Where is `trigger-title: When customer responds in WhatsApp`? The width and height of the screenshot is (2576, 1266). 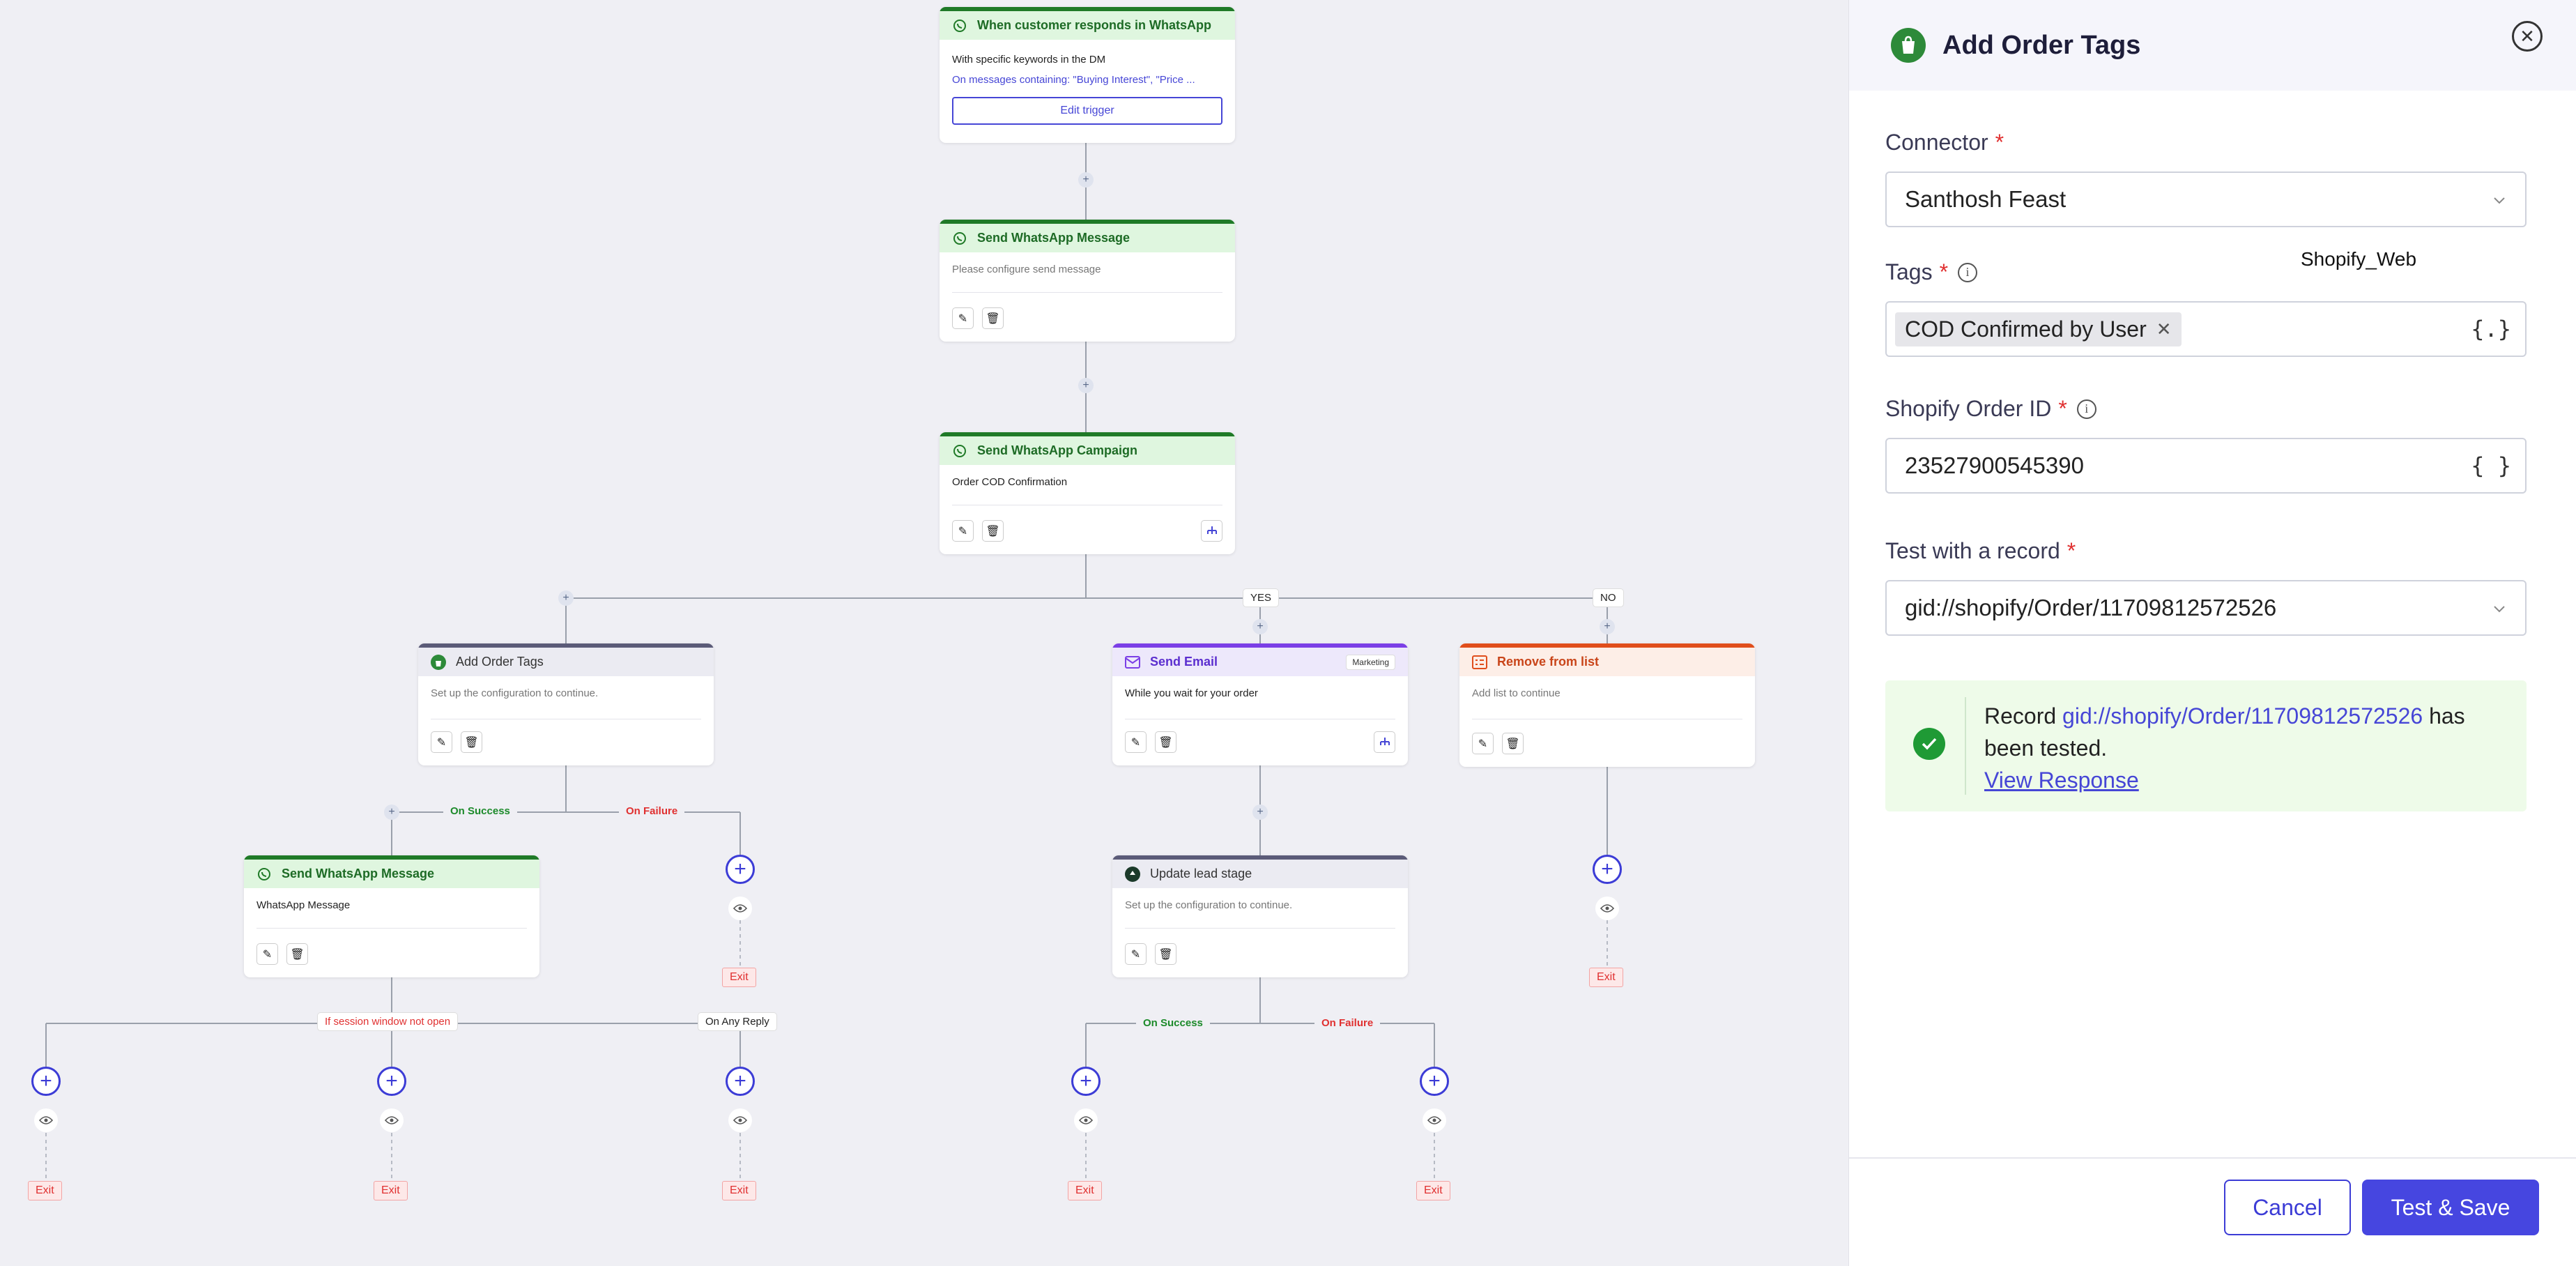 trigger-title: When customer responds in WhatsApp is located at coordinates (1094, 25).